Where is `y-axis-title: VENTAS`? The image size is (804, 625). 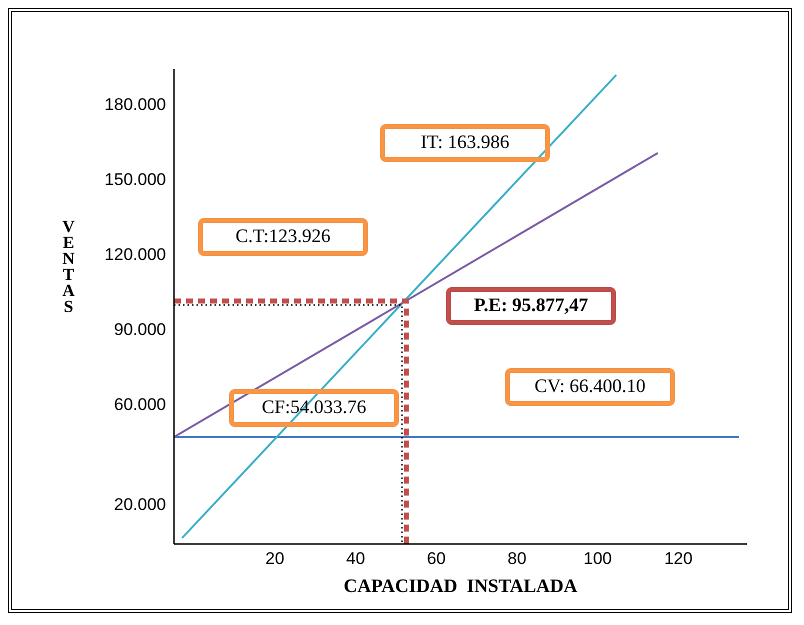 y-axis-title: VENTAS is located at coordinates (68, 265).